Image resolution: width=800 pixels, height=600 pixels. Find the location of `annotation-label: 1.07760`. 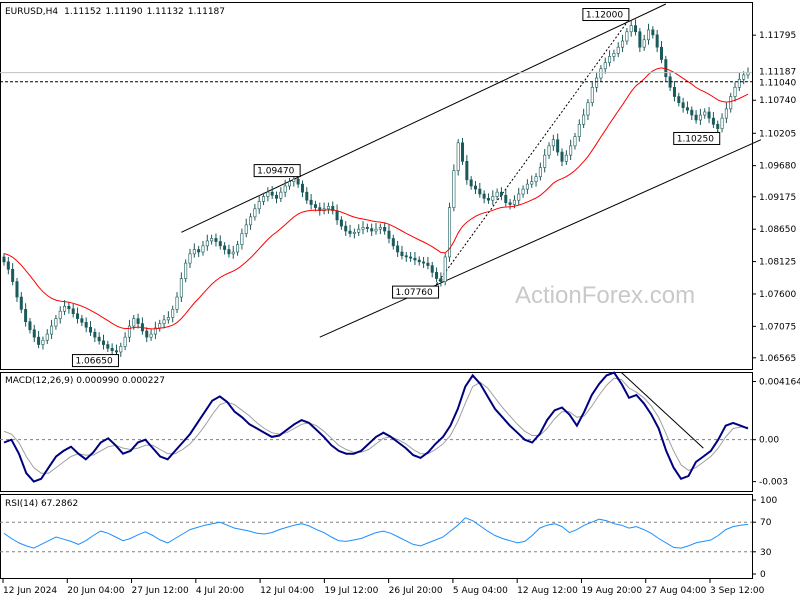

annotation-label: 1.07760 is located at coordinates (414, 293).